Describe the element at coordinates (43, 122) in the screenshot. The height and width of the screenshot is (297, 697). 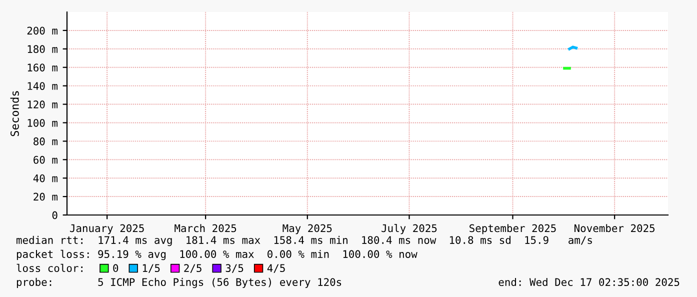
I see `y-tick-label: 100 m` at that location.